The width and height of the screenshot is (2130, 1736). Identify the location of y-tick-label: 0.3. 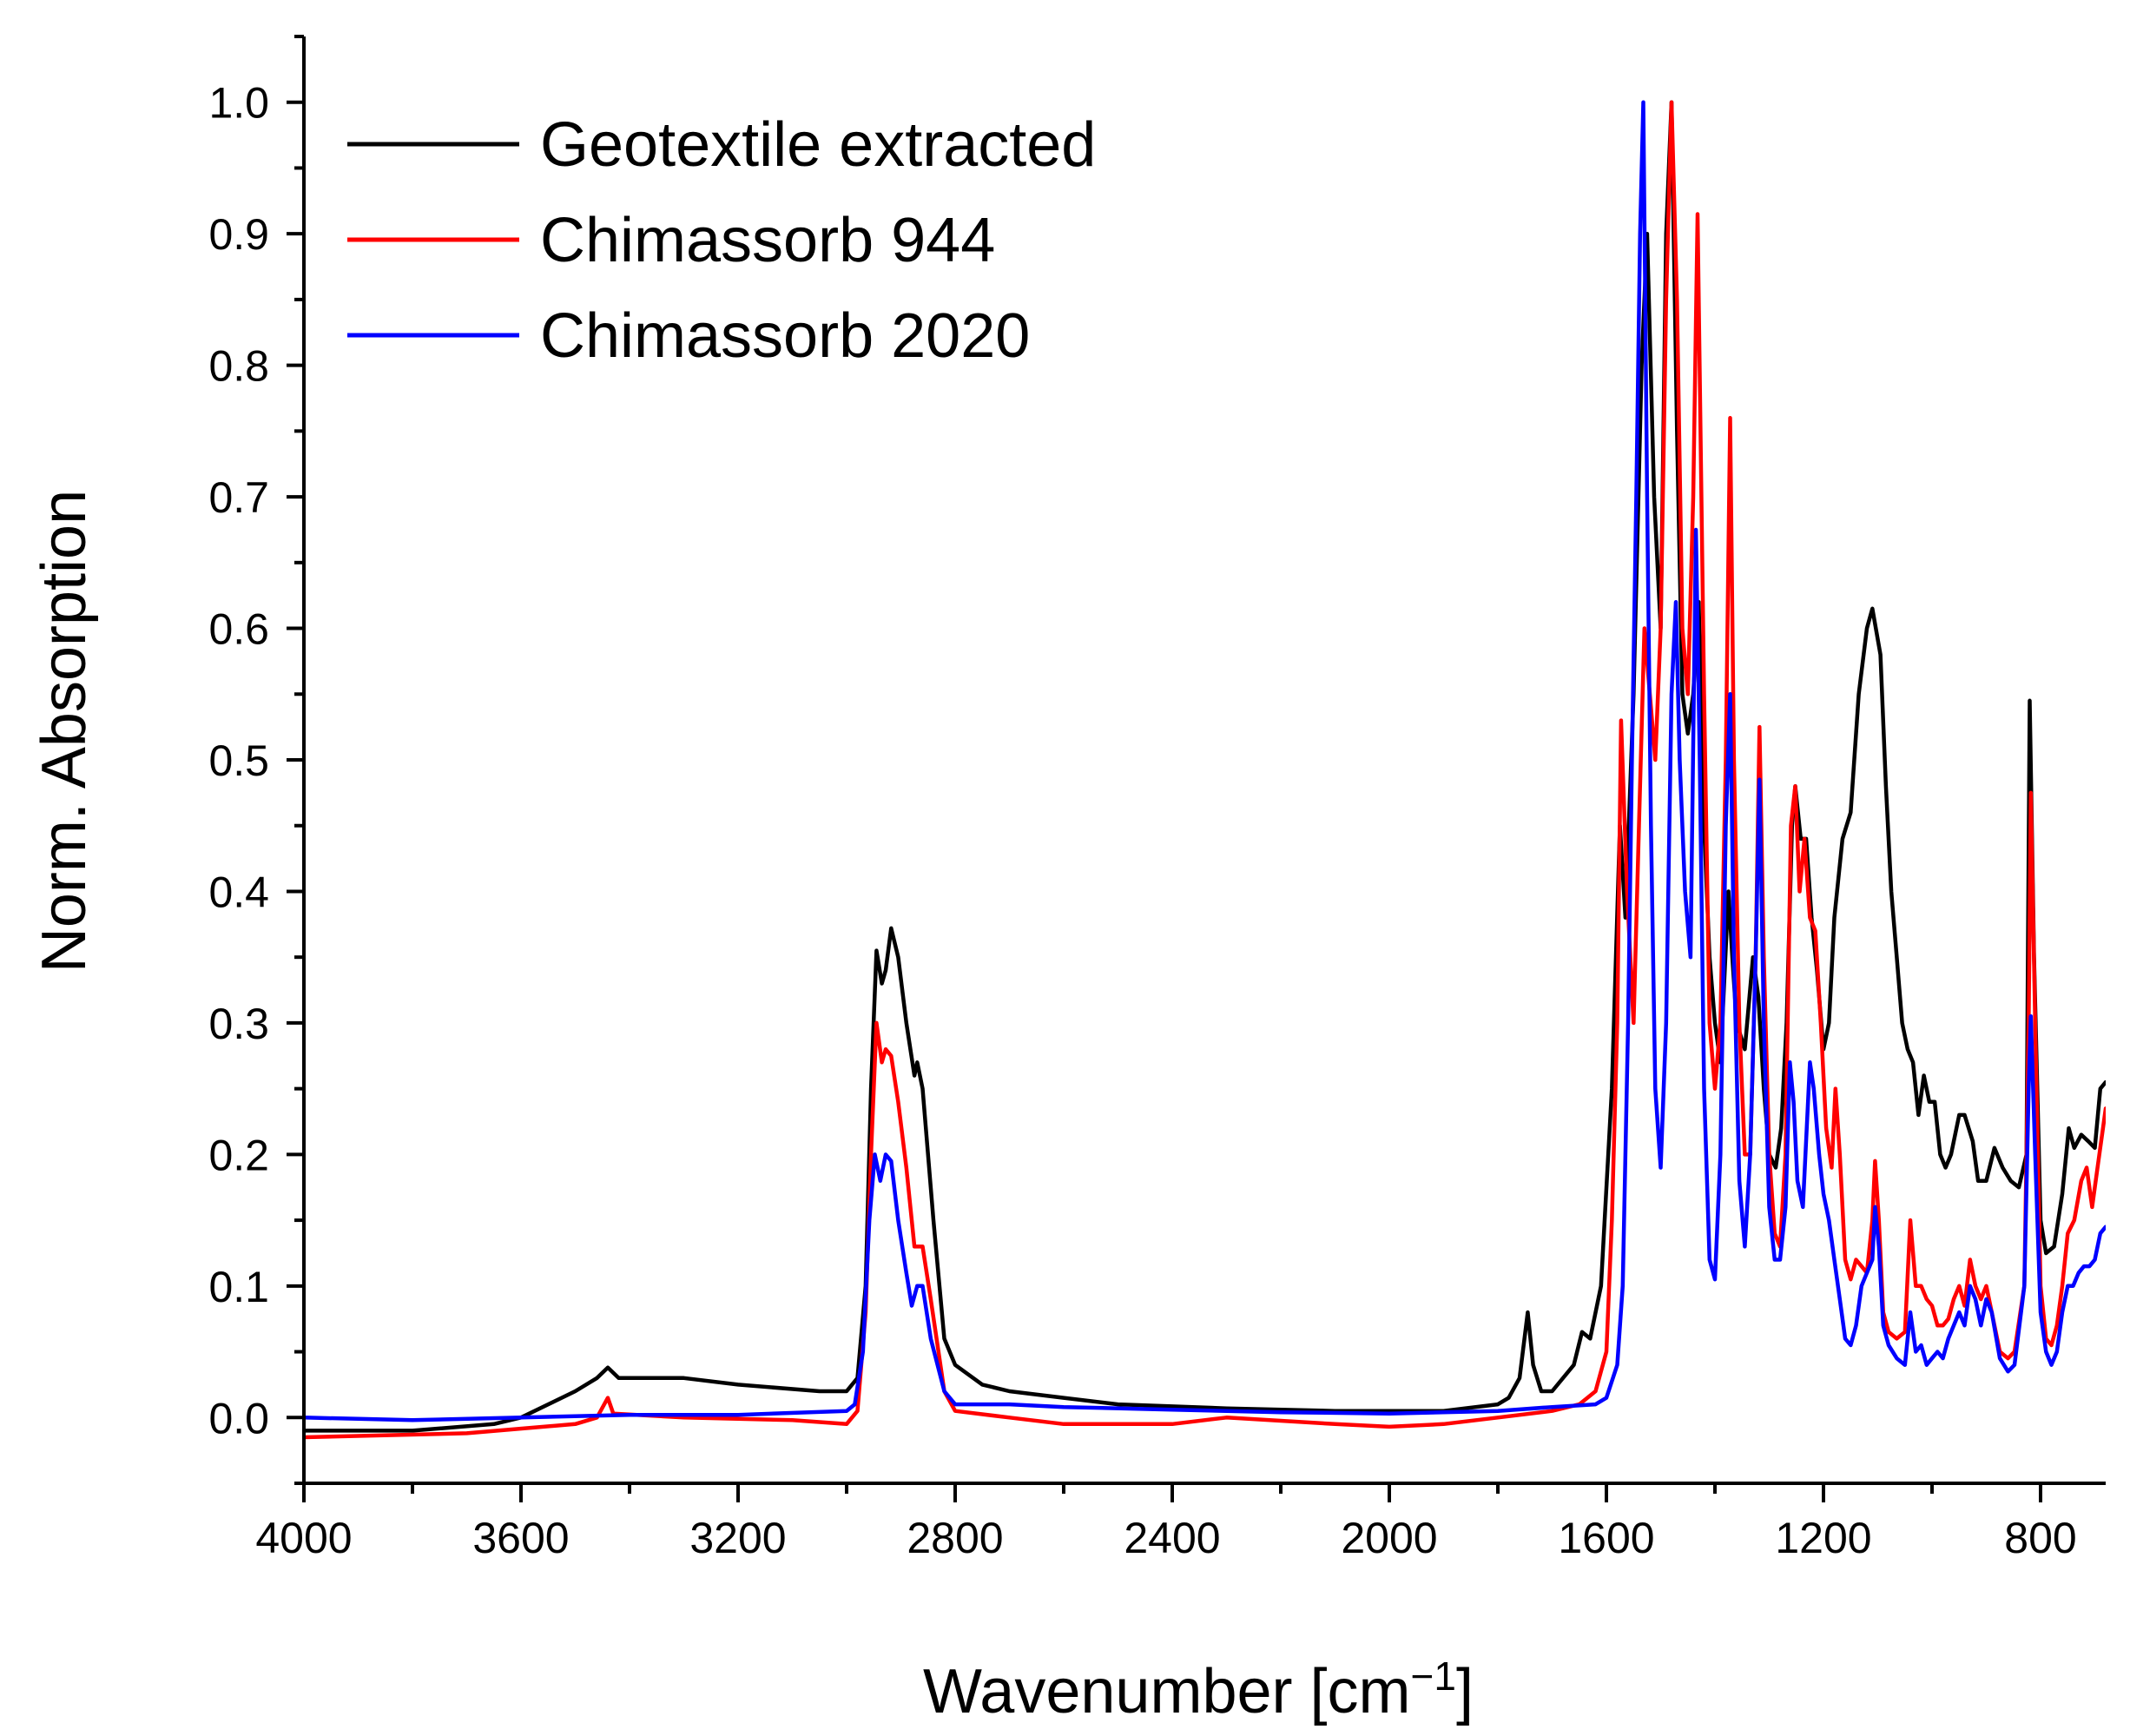
(238, 1024).